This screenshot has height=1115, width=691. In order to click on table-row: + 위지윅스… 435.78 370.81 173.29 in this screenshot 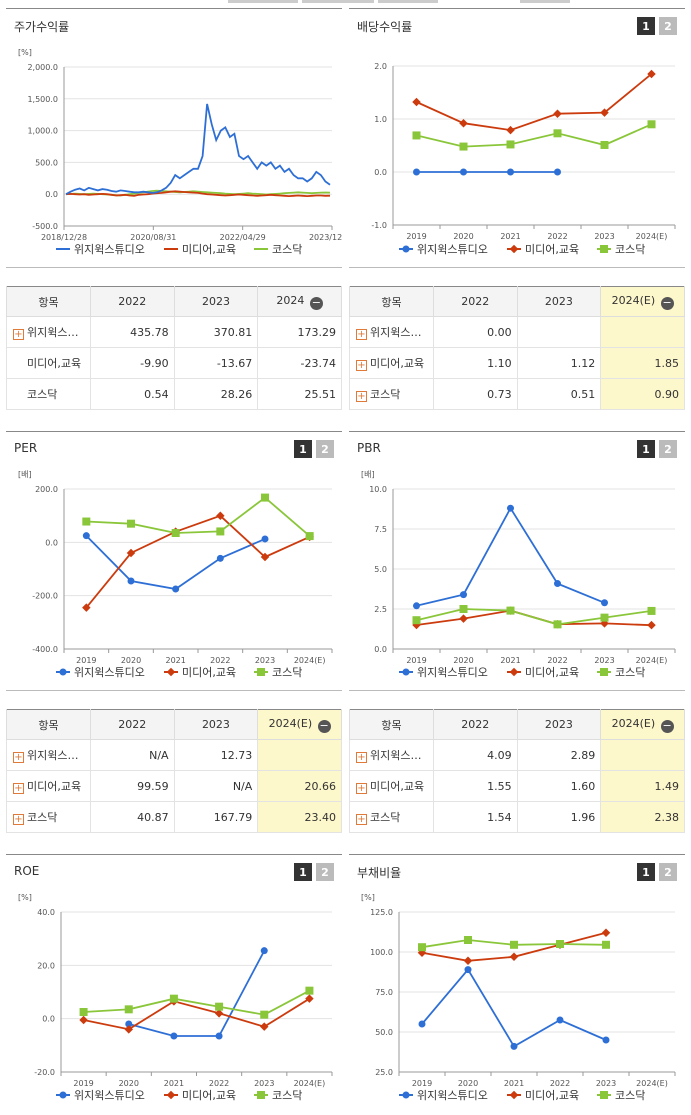, I will do `click(174, 332)`.